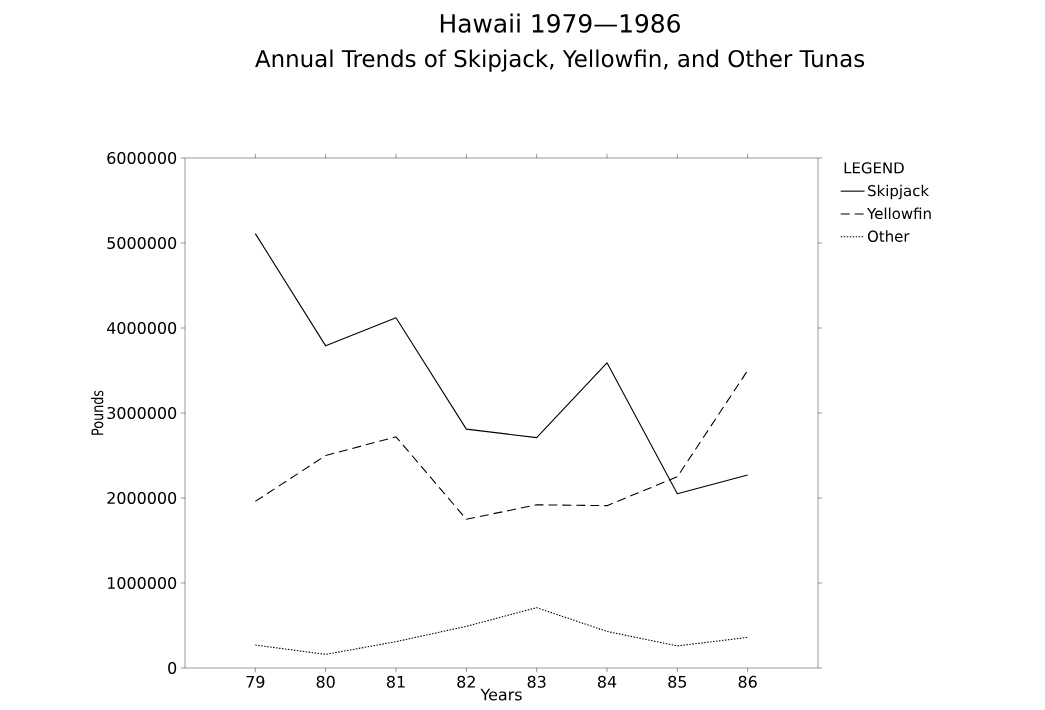  I want to click on y-tick-label: 1000000, so click(142, 583).